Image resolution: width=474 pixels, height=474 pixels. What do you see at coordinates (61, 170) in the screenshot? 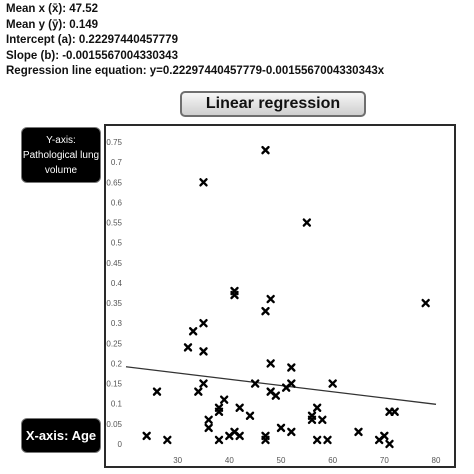
I see `y-axis-label-line3: volume` at bounding box center [61, 170].